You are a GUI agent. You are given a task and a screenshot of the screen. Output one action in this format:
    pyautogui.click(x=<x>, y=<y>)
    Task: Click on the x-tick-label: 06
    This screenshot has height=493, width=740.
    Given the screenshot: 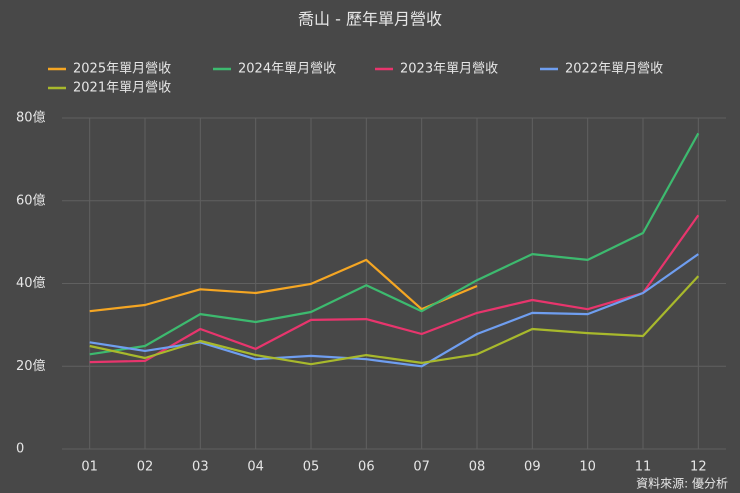 What is the action you would take?
    pyautogui.click(x=366, y=467)
    